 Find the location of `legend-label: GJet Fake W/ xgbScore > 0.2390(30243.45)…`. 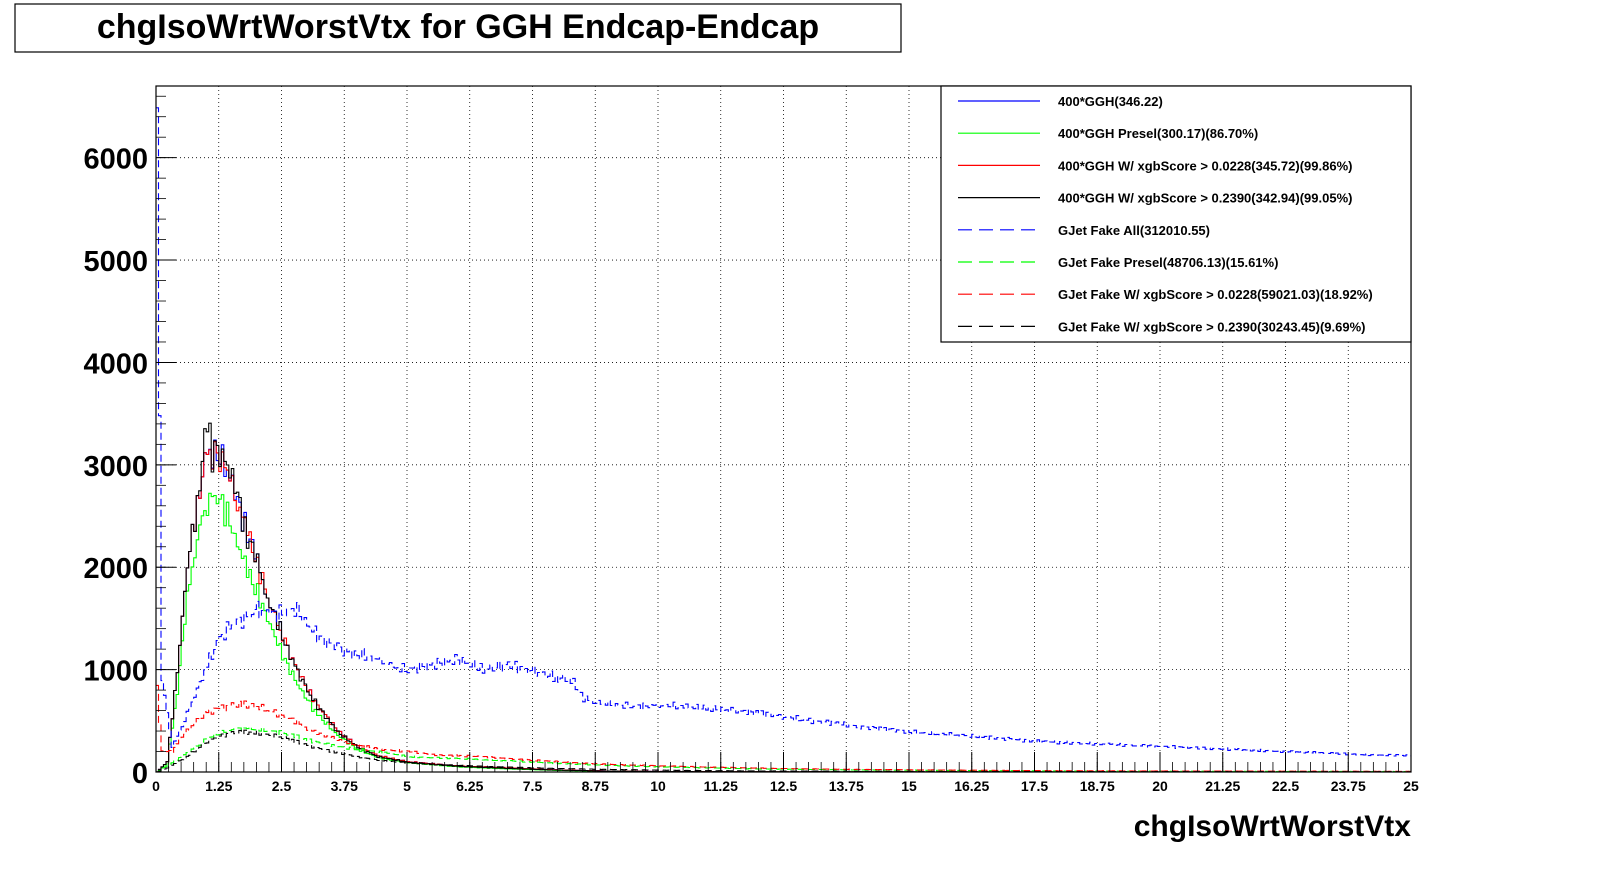

legend-label: GJet Fake W/ xgbScore > 0.2390(30243.45)… is located at coordinates (1211, 326).